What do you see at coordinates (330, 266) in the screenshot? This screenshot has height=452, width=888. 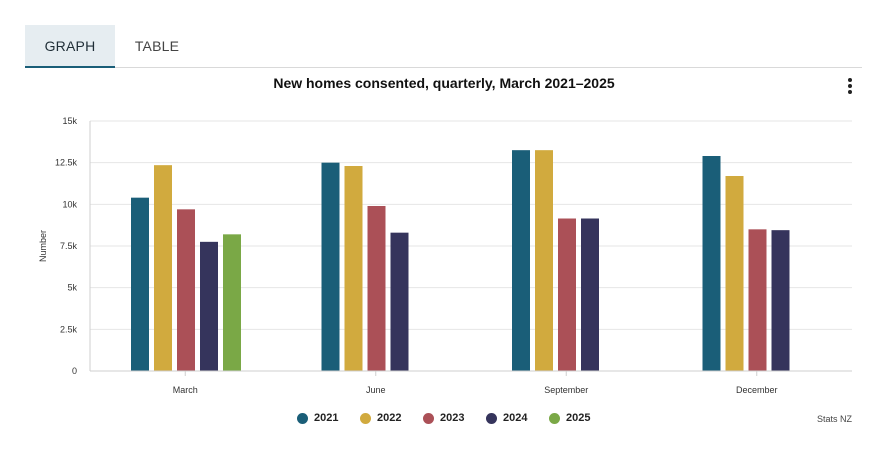 I see `bar-2021-june` at bounding box center [330, 266].